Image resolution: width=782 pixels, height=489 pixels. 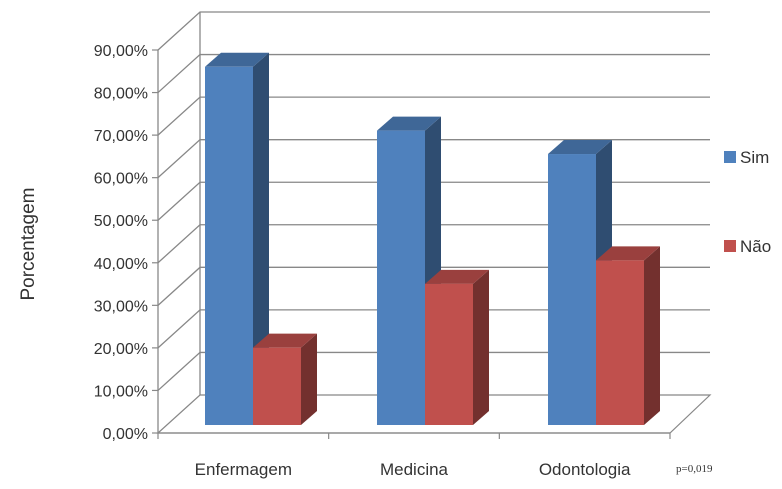 I want to click on y-tick-label: 40,00%, so click(x=121, y=264).